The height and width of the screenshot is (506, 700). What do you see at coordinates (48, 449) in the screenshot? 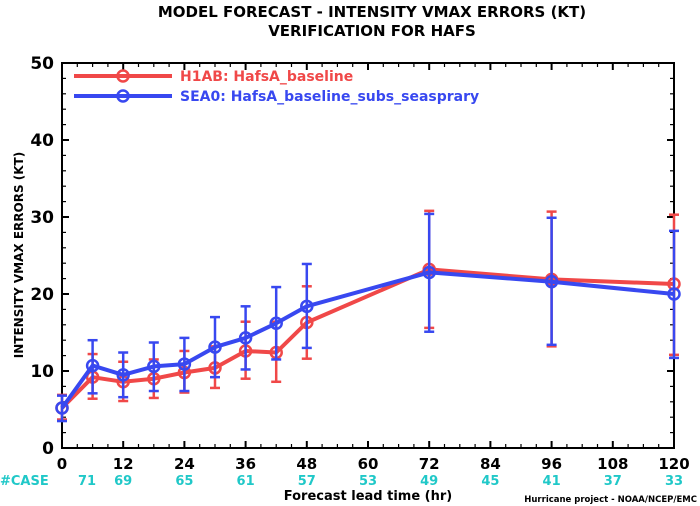
I see `y-tick-label: 0` at bounding box center [48, 449].